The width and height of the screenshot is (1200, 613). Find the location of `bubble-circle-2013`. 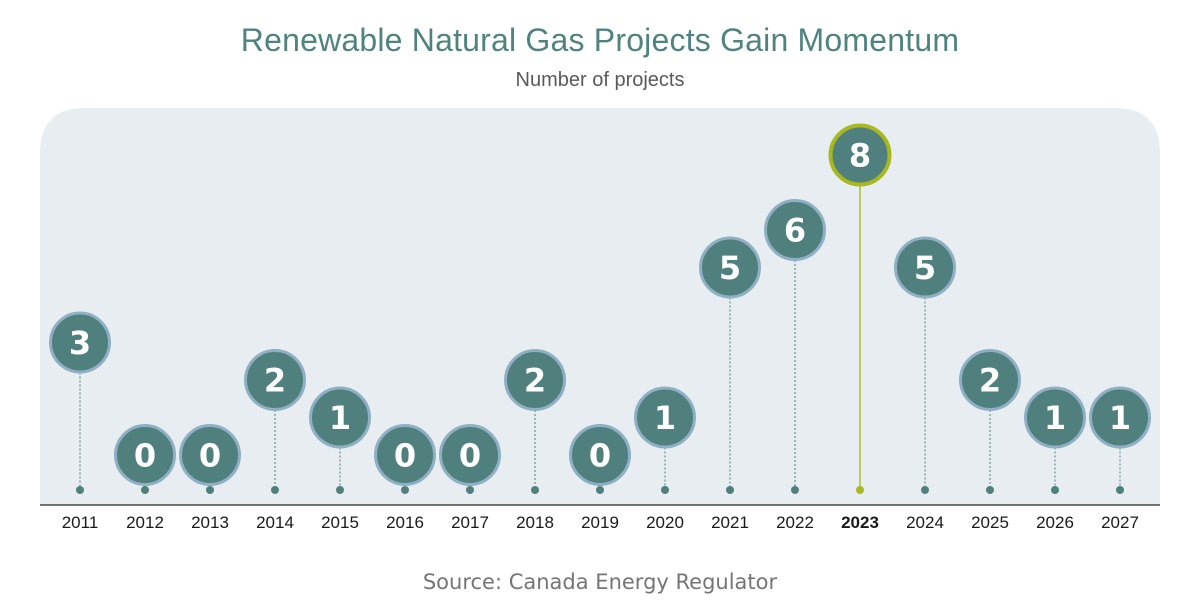

bubble-circle-2013 is located at coordinates (210, 455).